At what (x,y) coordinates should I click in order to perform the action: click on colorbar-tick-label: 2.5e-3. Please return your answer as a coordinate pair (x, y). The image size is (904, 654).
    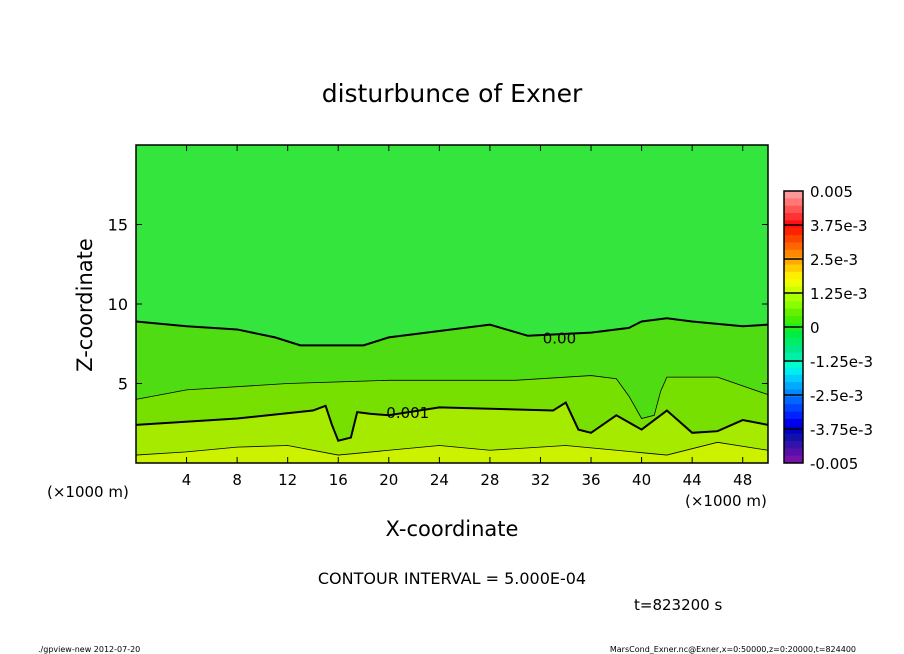
    Looking at the image, I should click on (834, 260).